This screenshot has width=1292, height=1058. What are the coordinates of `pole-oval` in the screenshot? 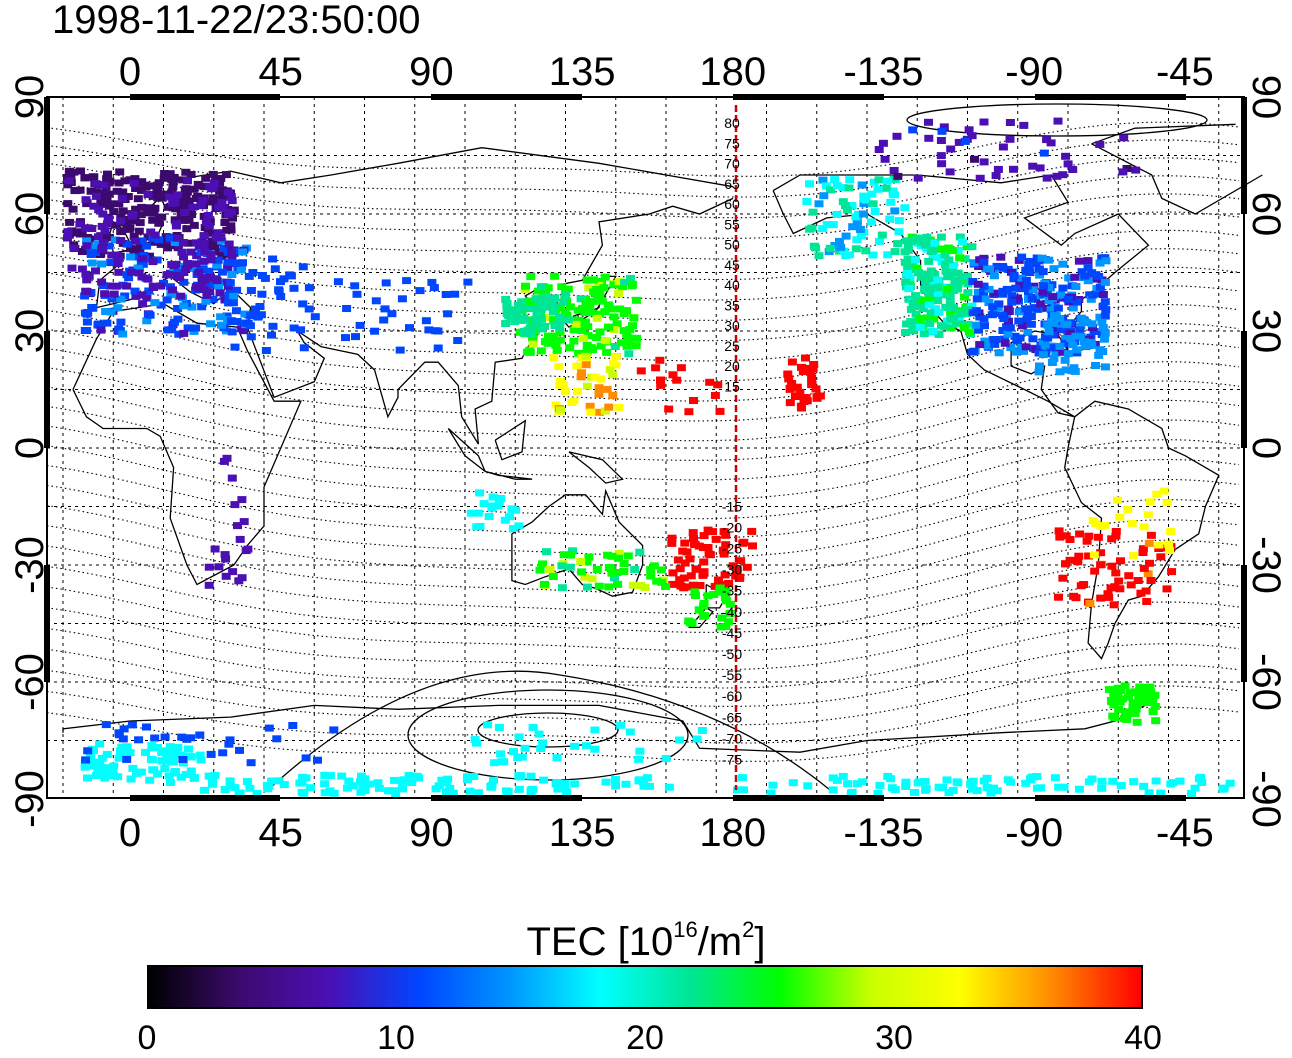 It's located at (548, 730).